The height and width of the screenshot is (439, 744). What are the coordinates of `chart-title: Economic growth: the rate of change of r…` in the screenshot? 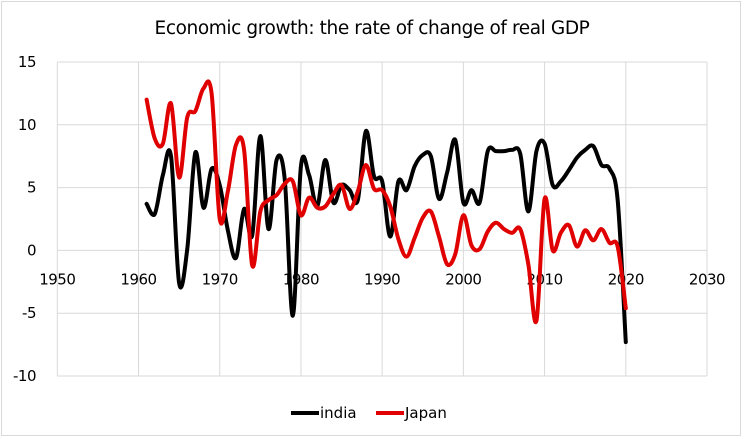 It's located at (372, 28).